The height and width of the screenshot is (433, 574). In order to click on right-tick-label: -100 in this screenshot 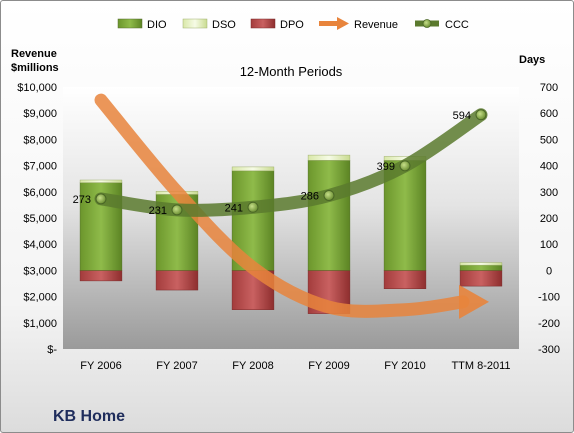, I will do `click(549, 298)`.